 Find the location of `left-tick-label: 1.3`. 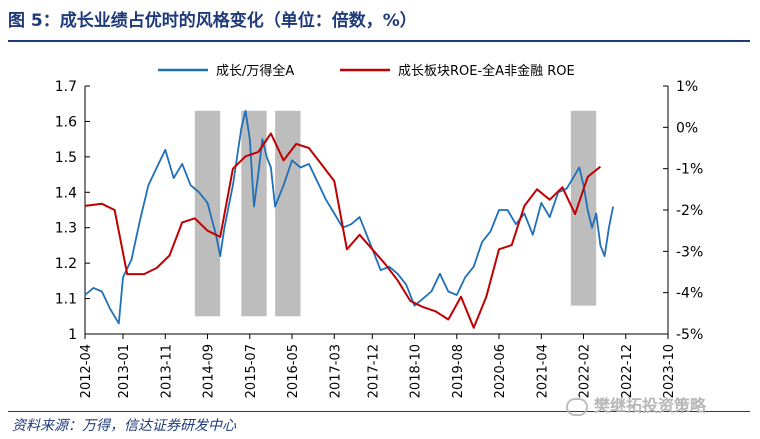

left-tick-label: 1.3 is located at coordinates (66, 229).